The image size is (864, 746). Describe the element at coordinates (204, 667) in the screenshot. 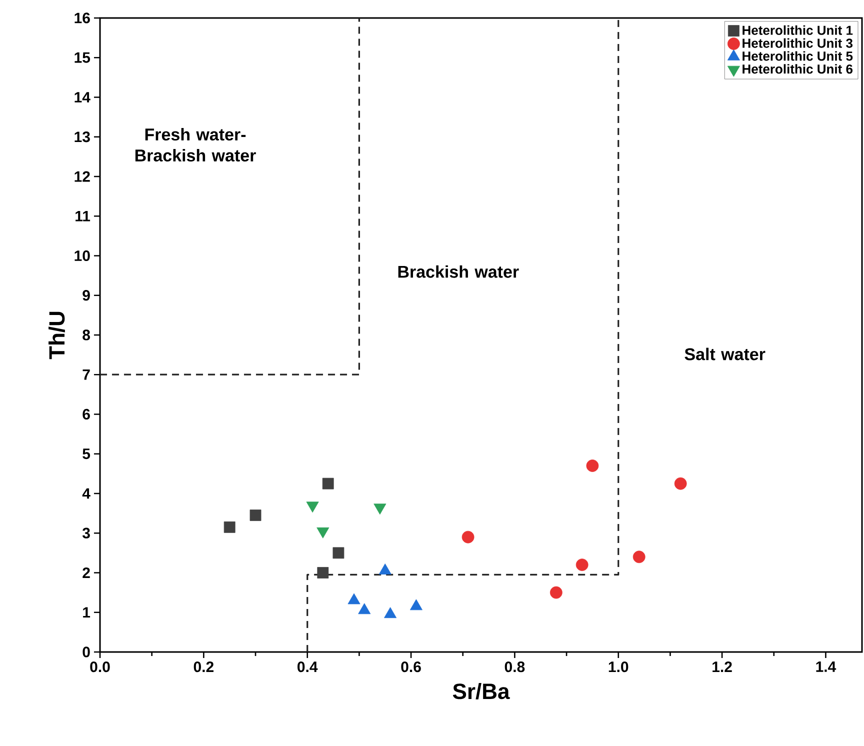

I see `x-tick-label: 0.2` at that location.